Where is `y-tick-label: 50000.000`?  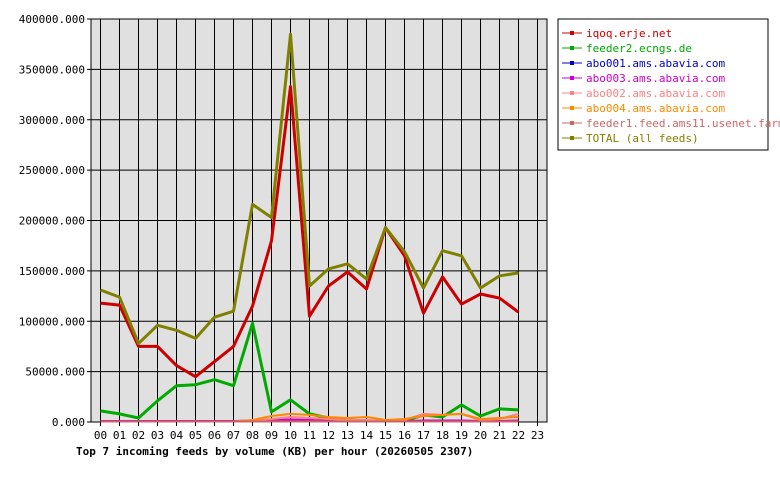 y-tick-label: 50000.000 is located at coordinates (55, 372).